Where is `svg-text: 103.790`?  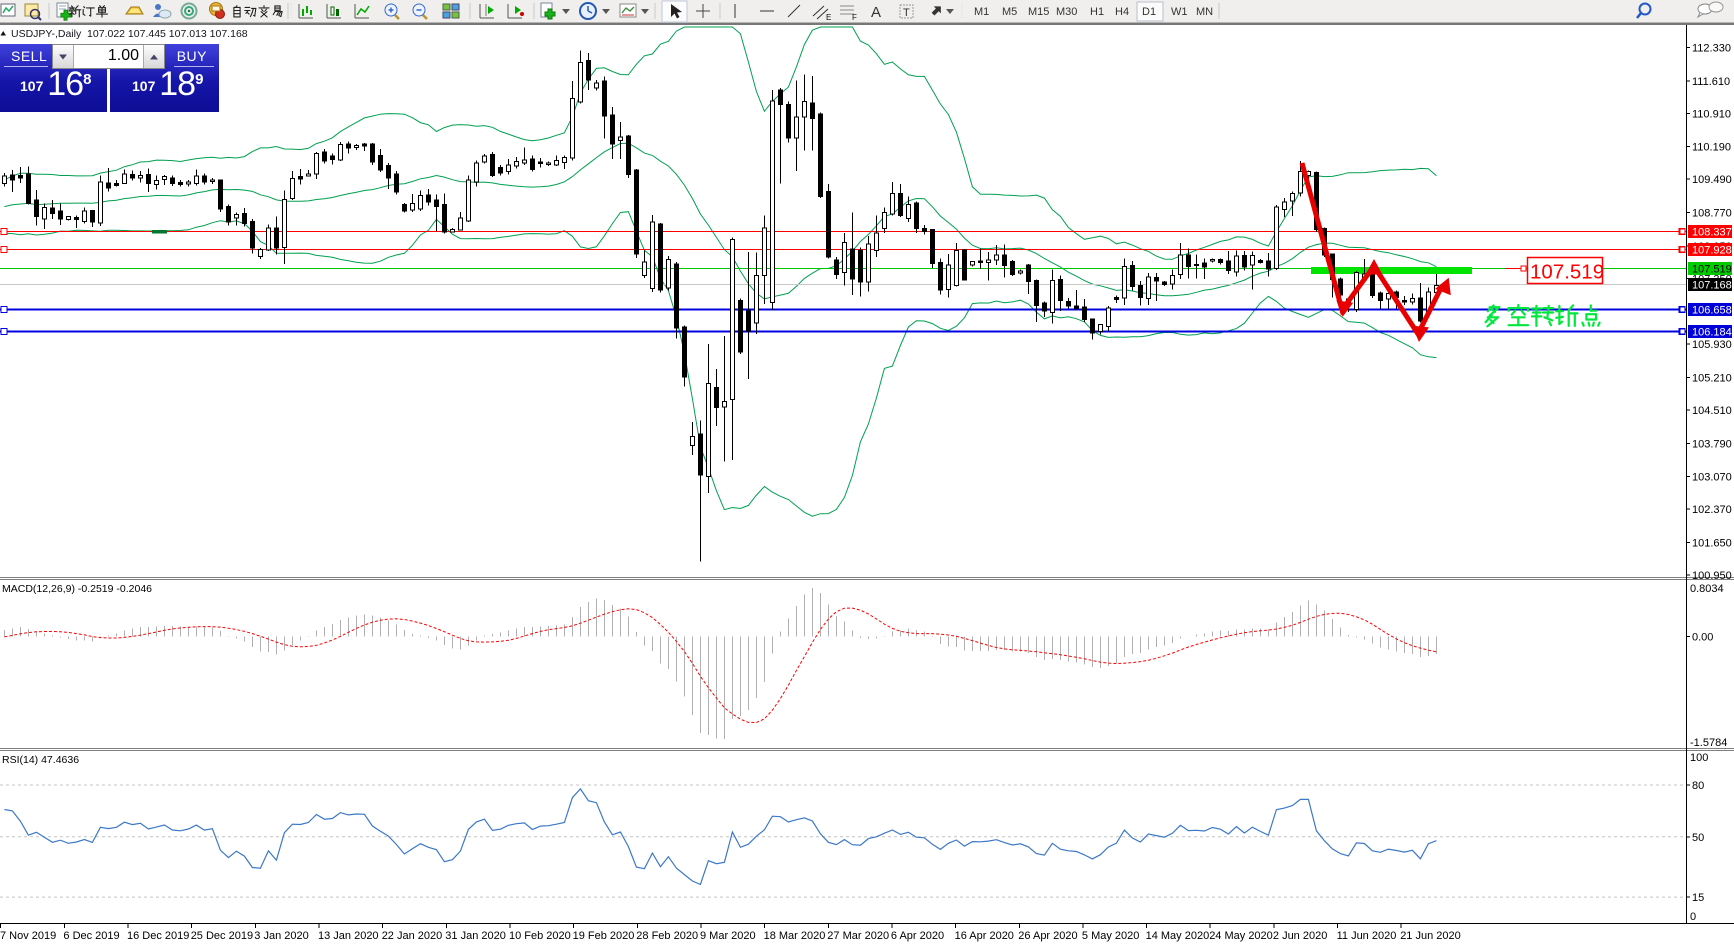 svg-text: 103.790 is located at coordinates (1712, 444).